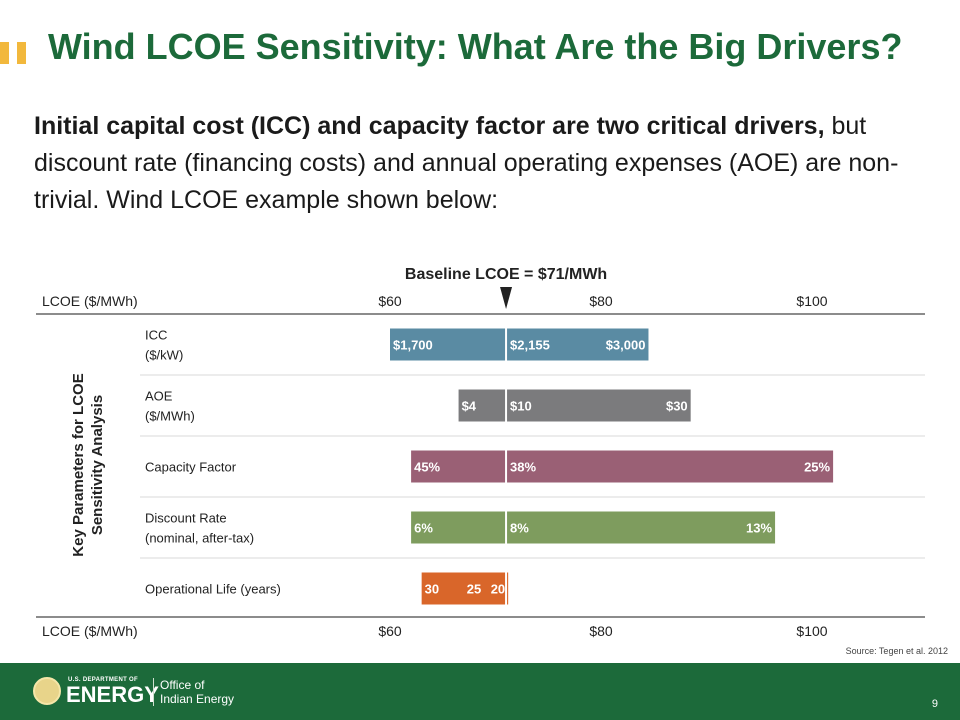  I want to click on bar-label-baseline: 8%, so click(519, 528).